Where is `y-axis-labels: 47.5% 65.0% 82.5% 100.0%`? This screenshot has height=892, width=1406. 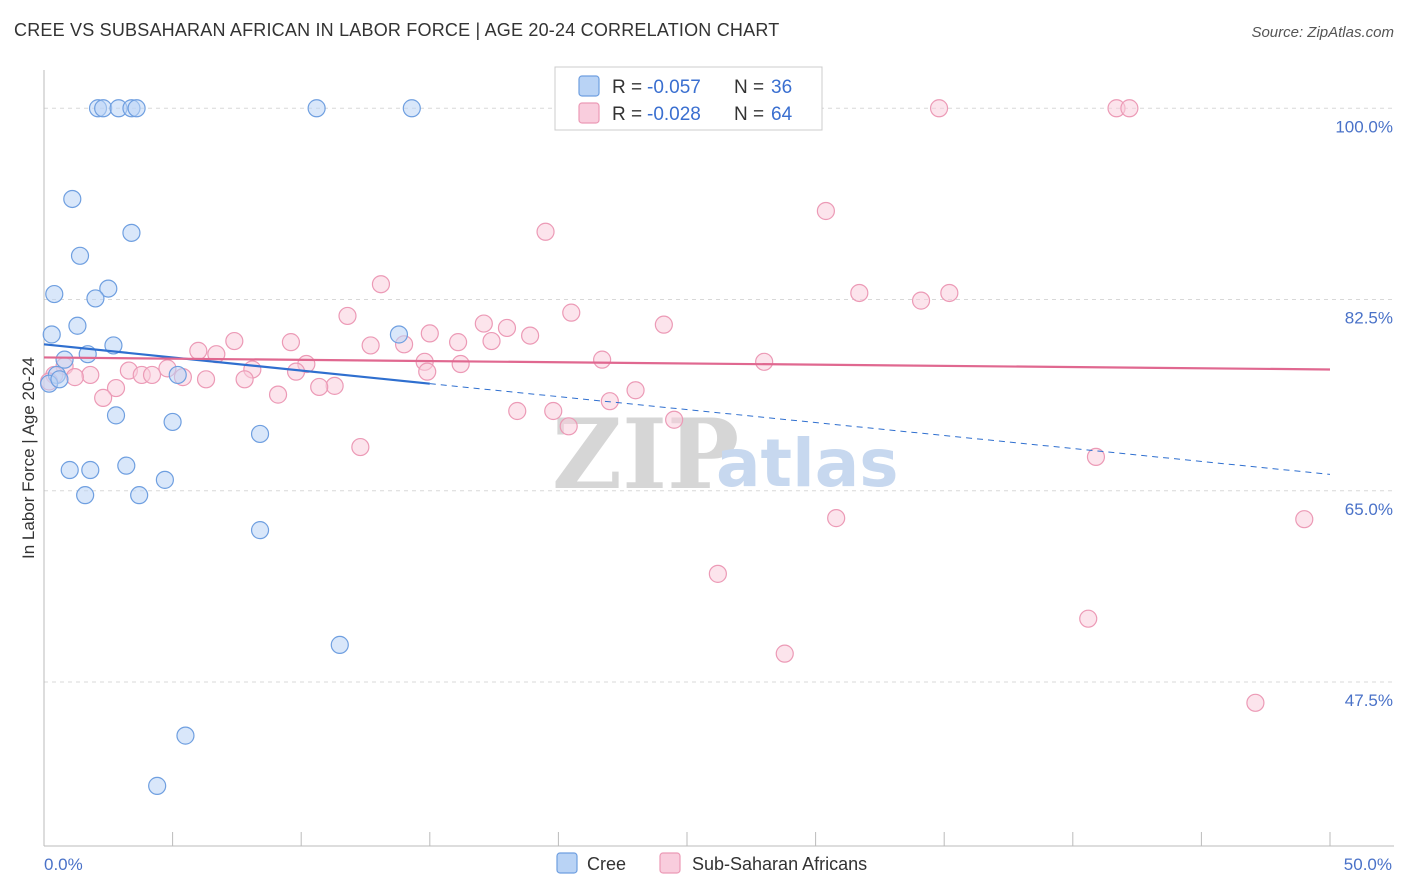 y-axis-labels: 47.5% 65.0% 82.5% 100.0% is located at coordinates (1364, 413).